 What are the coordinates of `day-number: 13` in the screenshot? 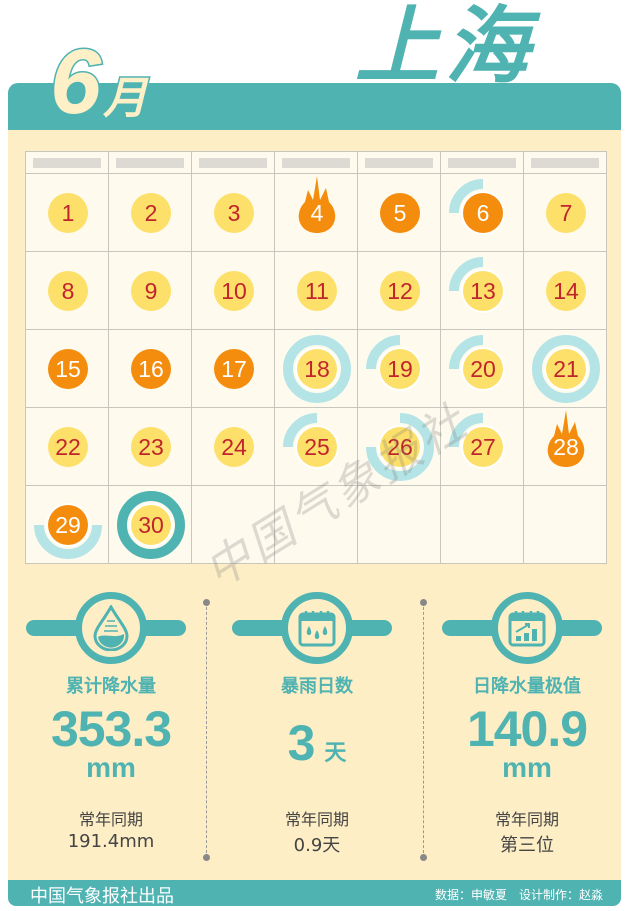 It's located at (483, 291).